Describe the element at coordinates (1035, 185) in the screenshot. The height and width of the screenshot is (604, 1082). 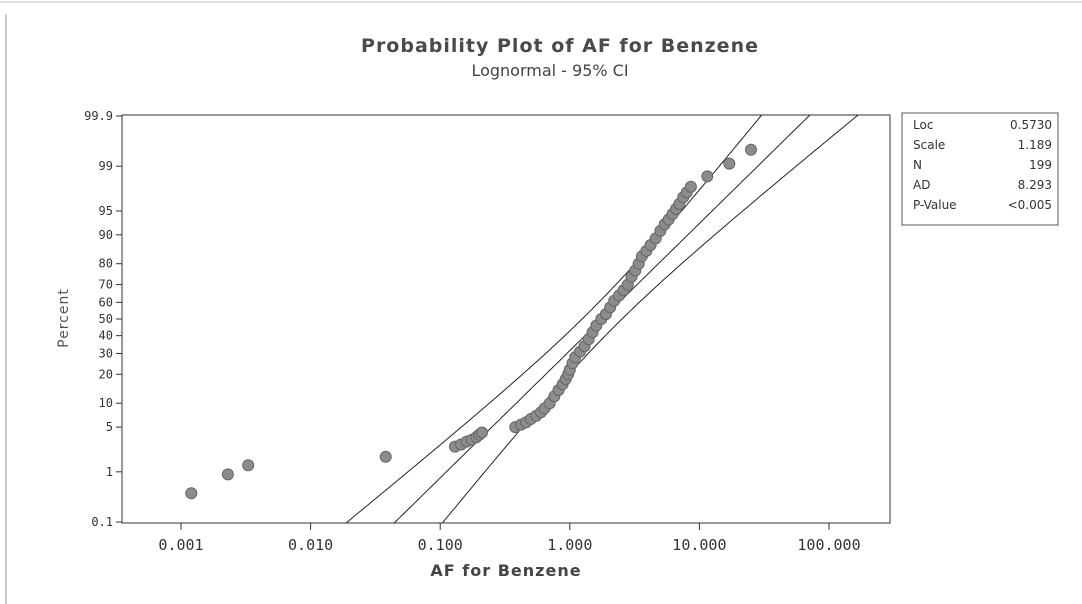
I see `stat-value: 8.293` at that location.